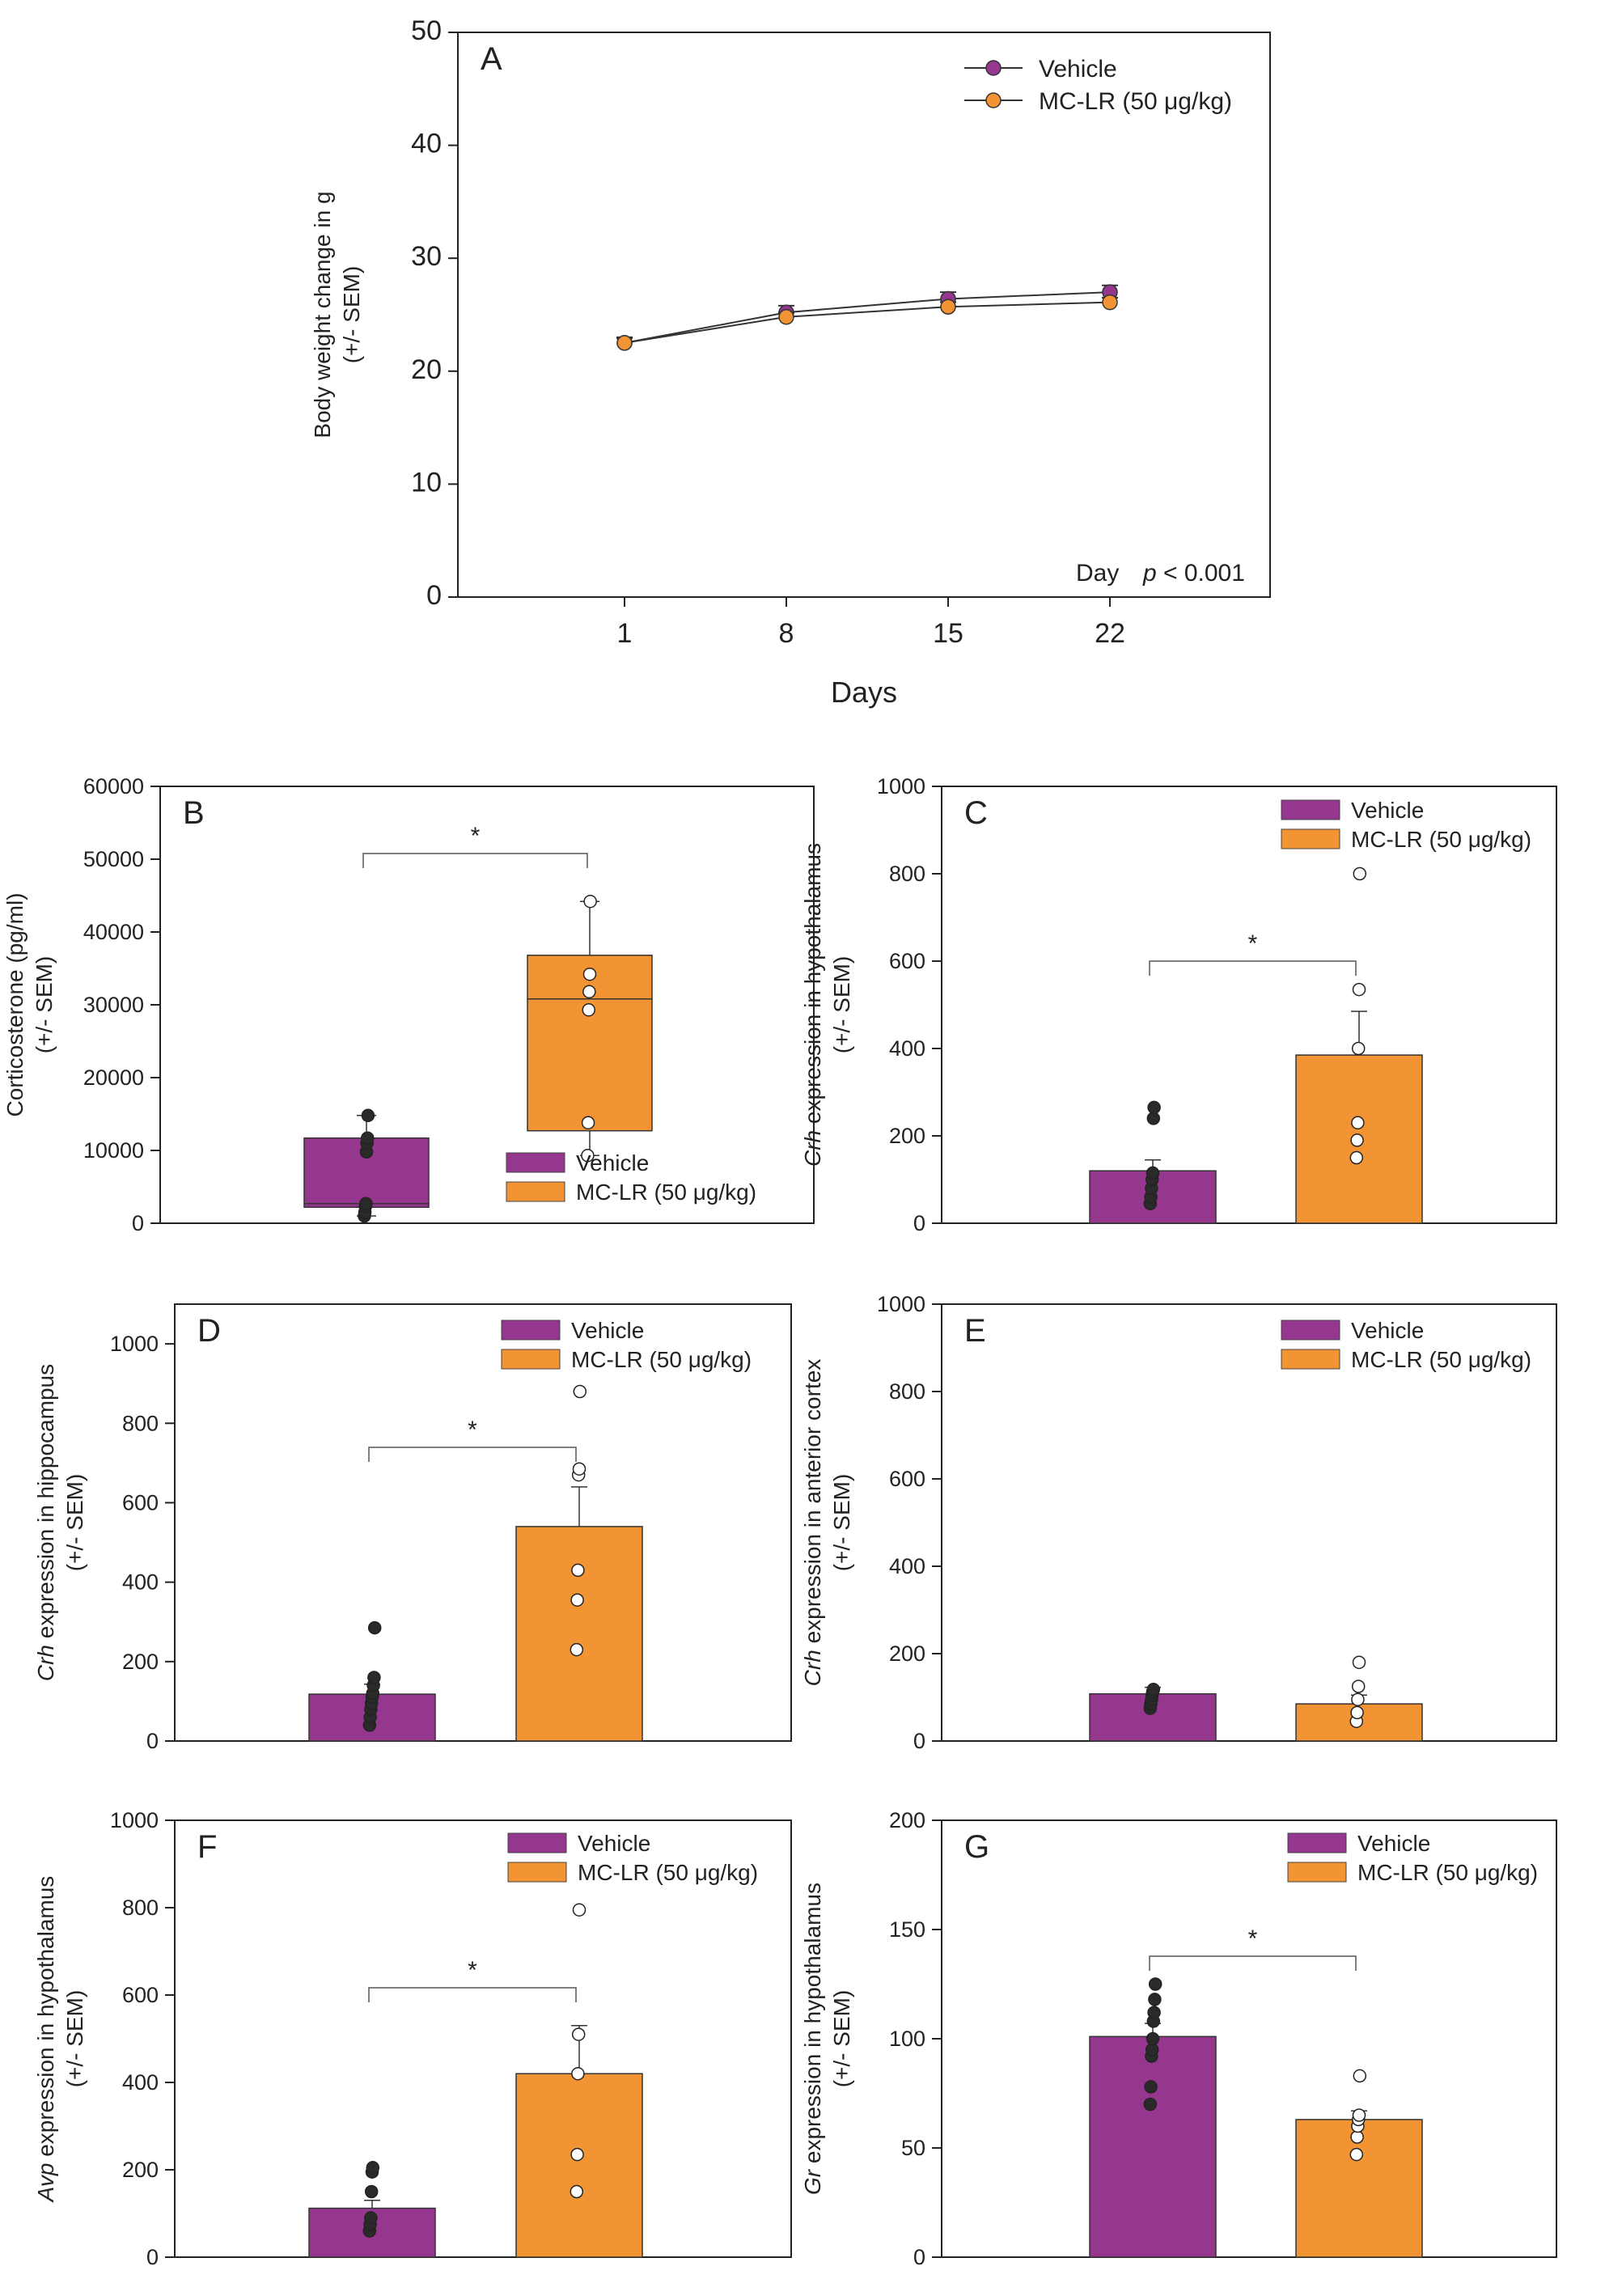 The width and height of the screenshot is (1605, 2296). I want to click on panel-label: D, so click(209, 1331).